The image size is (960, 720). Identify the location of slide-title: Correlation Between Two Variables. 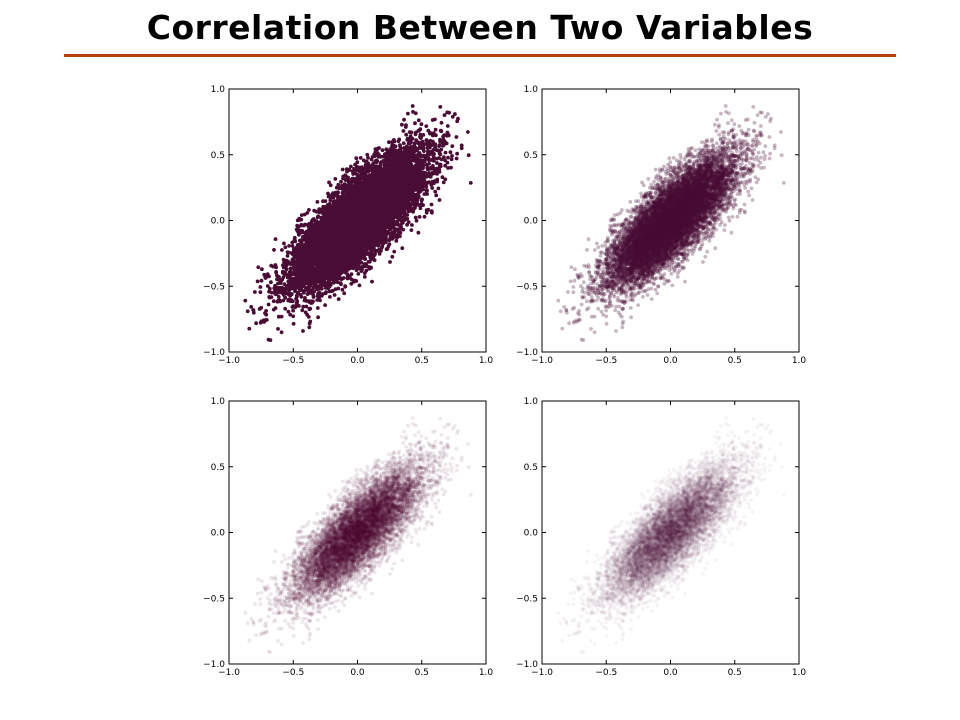
(480, 28).